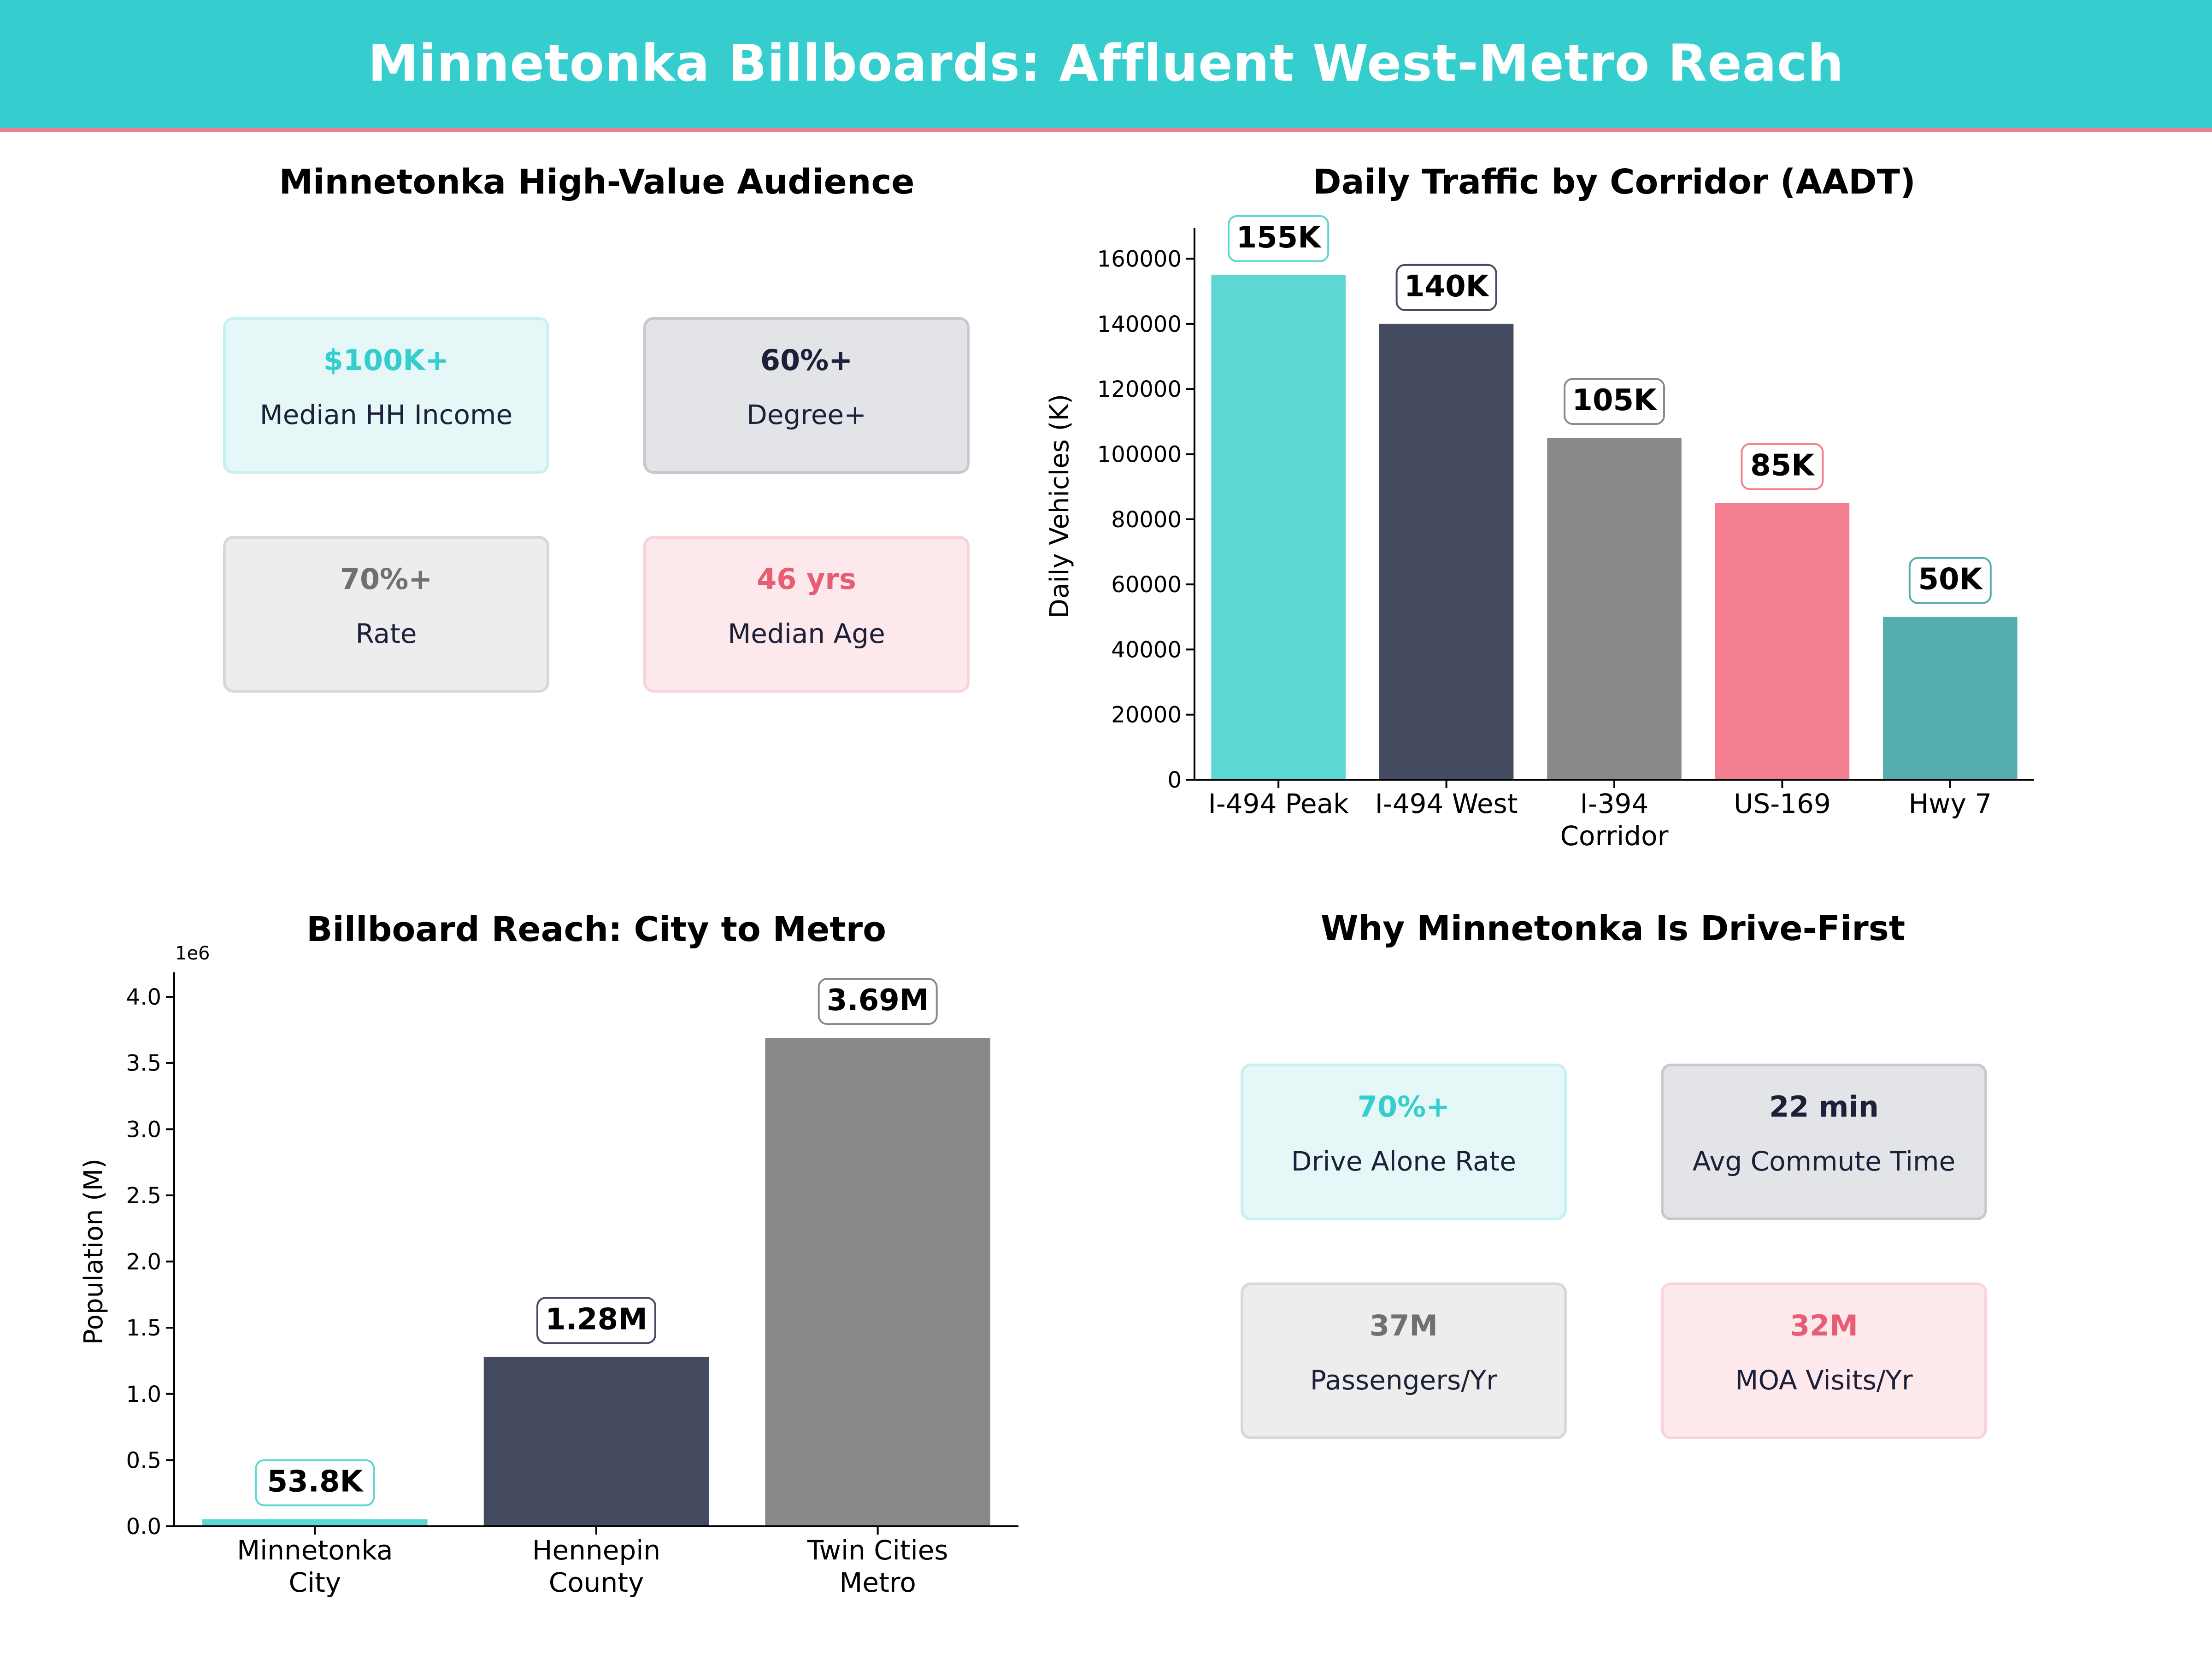  Describe the element at coordinates (1174, 780) in the screenshot. I see `y-tick-label: 0` at that location.